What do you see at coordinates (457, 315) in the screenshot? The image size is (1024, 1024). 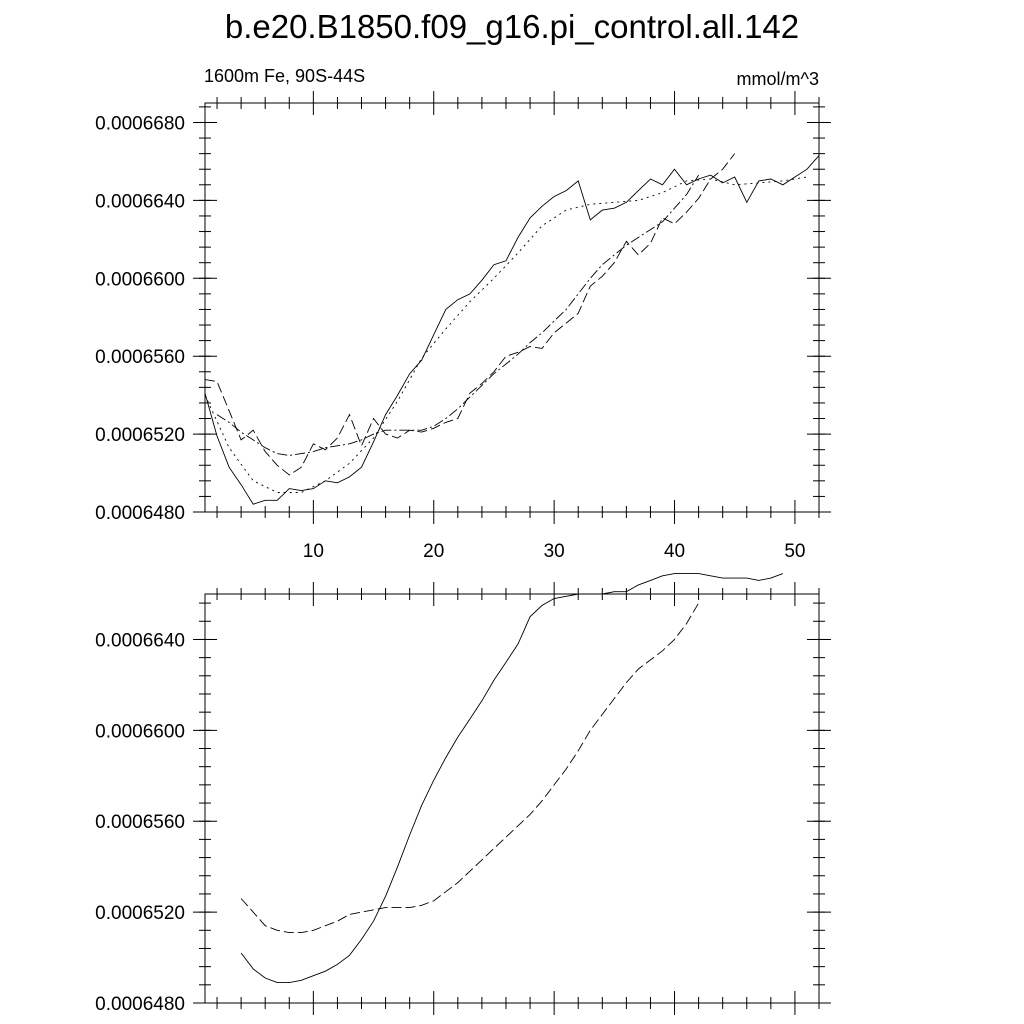 I see `series-line-dash-dot` at bounding box center [457, 315].